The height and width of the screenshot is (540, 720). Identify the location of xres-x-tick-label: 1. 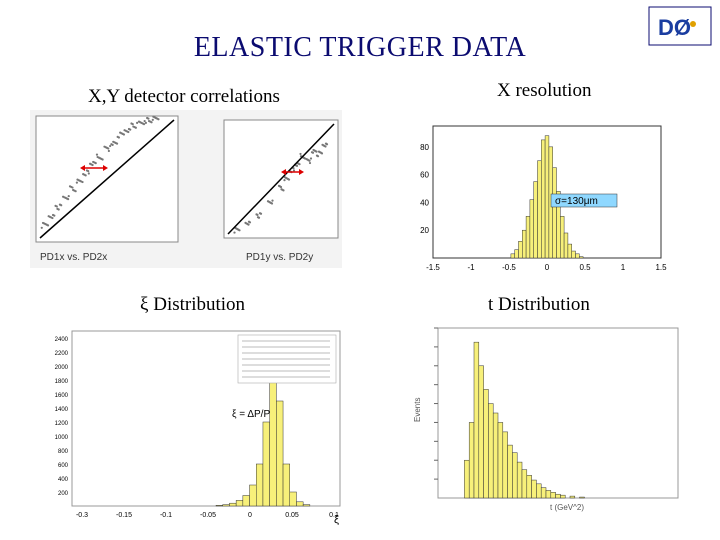
(623, 267).